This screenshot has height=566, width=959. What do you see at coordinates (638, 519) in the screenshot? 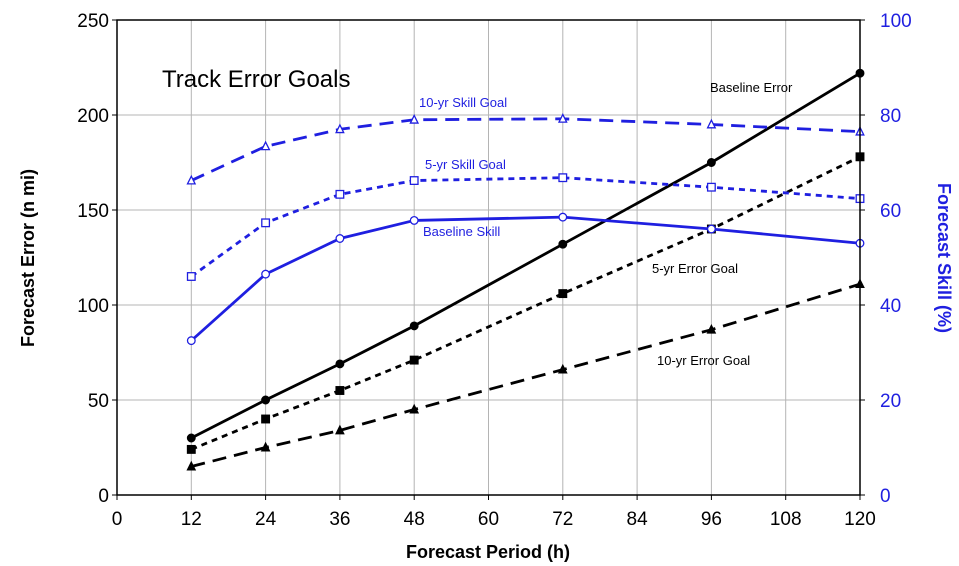
I see `x-tick-label: 84` at bounding box center [638, 519].